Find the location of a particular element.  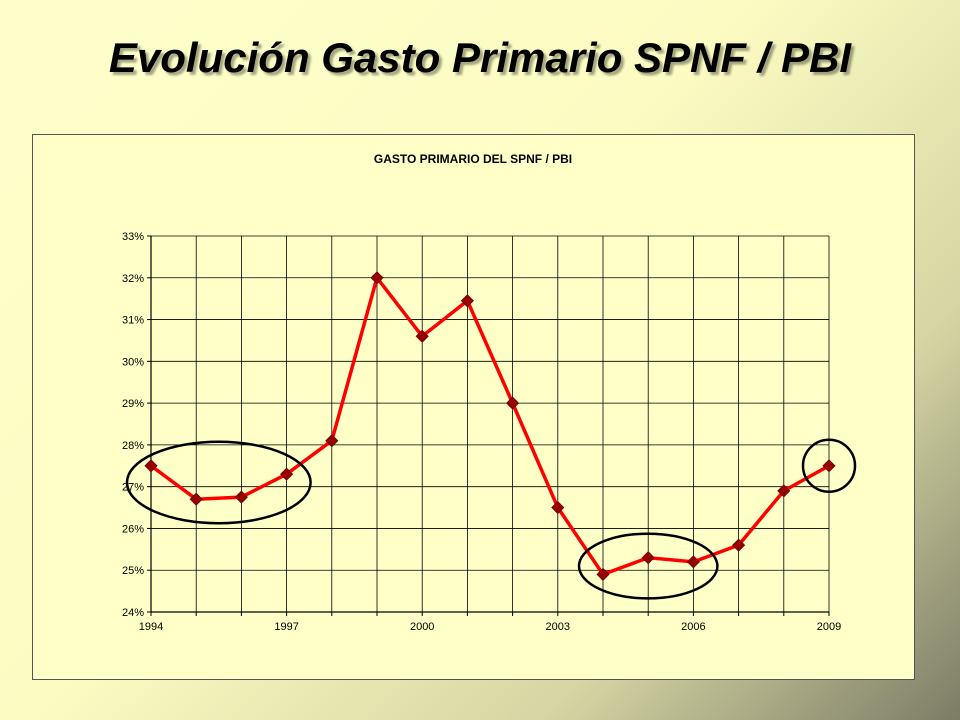

x-tick-label: 1994 is located at coordinates (151, 627).